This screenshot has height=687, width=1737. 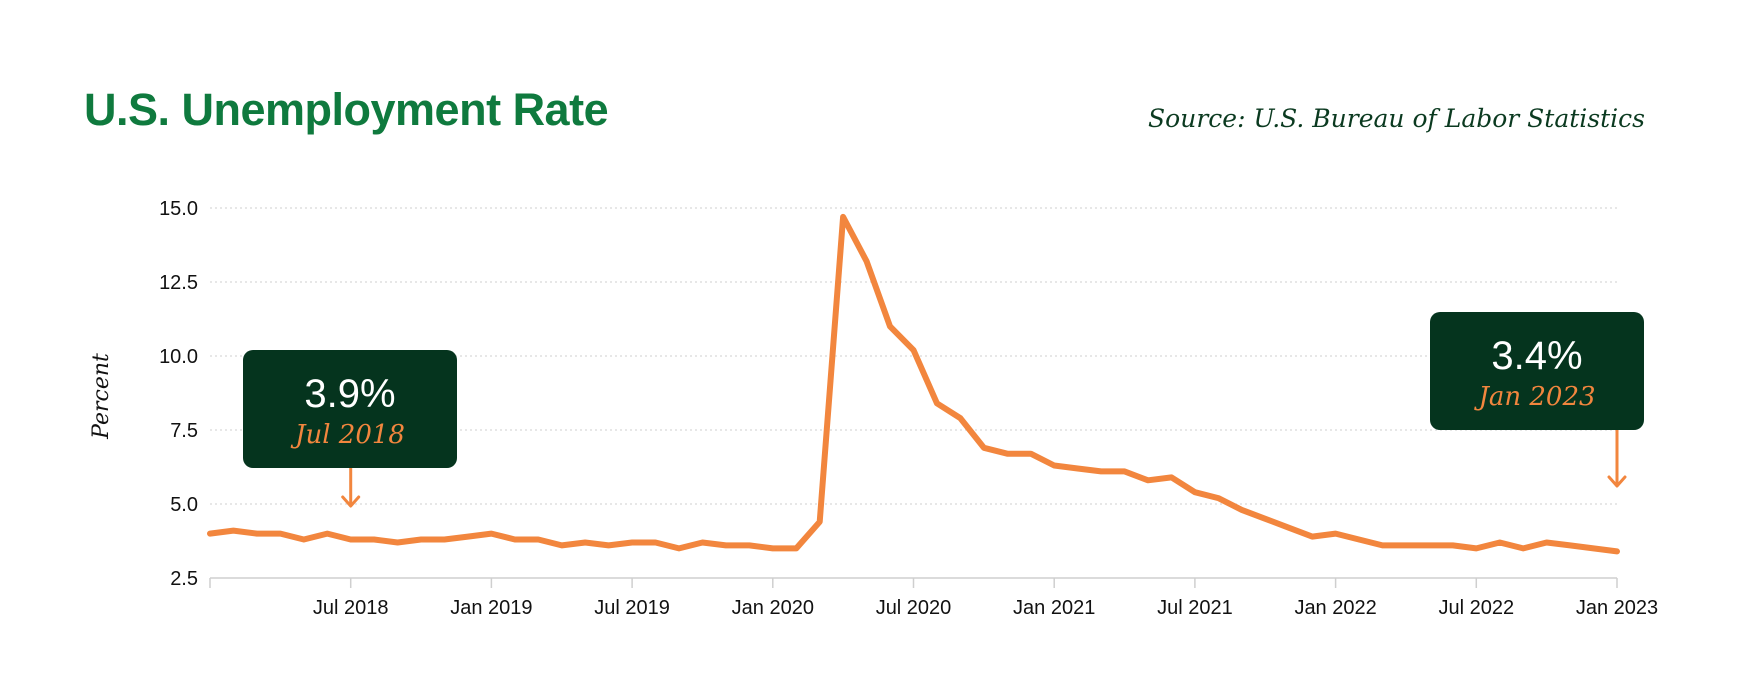 What do you see at coordinates (178, 283) in the screenshot?
I see `y-tick-label: 12.5` at bounding box center [178, 283].